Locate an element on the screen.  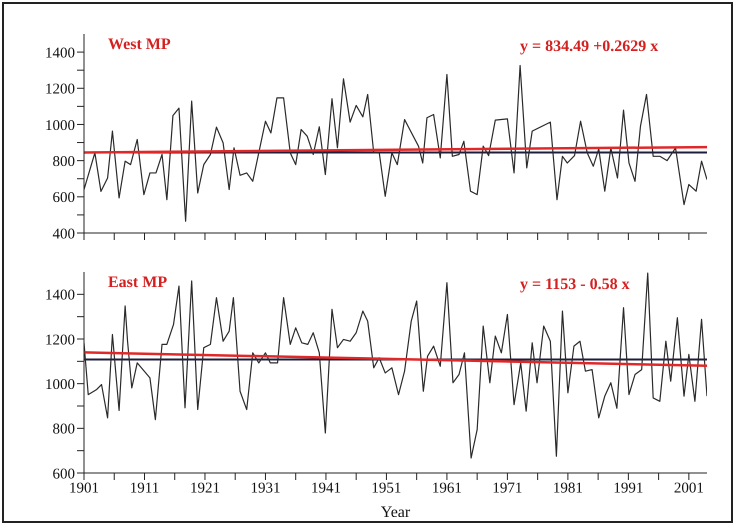
annotation: y = 1153 - 0.58 x is located at coordinates (575, 285).